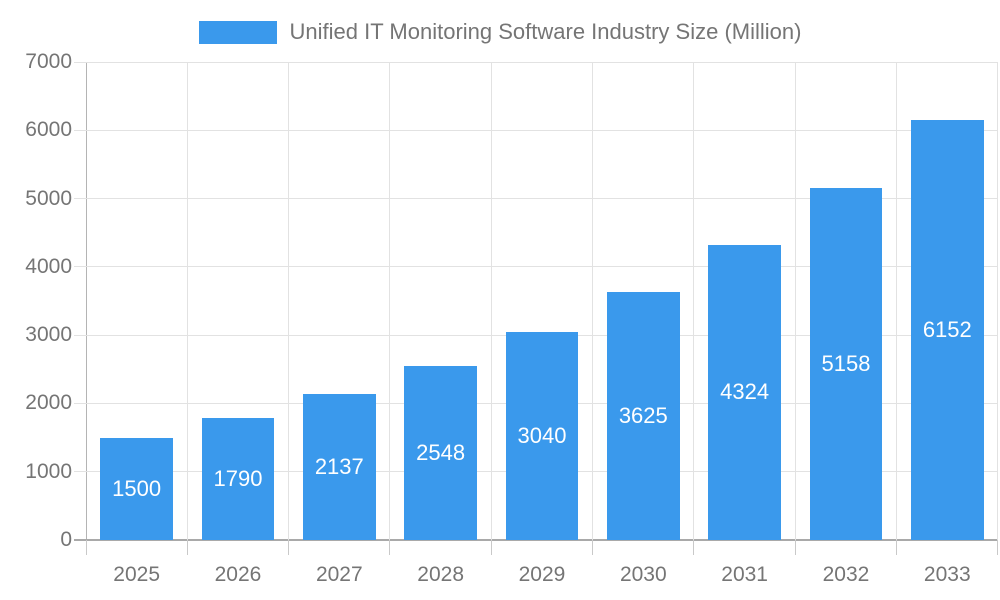  What do you see at coordinates (86, 308) in the screenshot?
I see `y-axis-line` at bounding box center [86, 308].